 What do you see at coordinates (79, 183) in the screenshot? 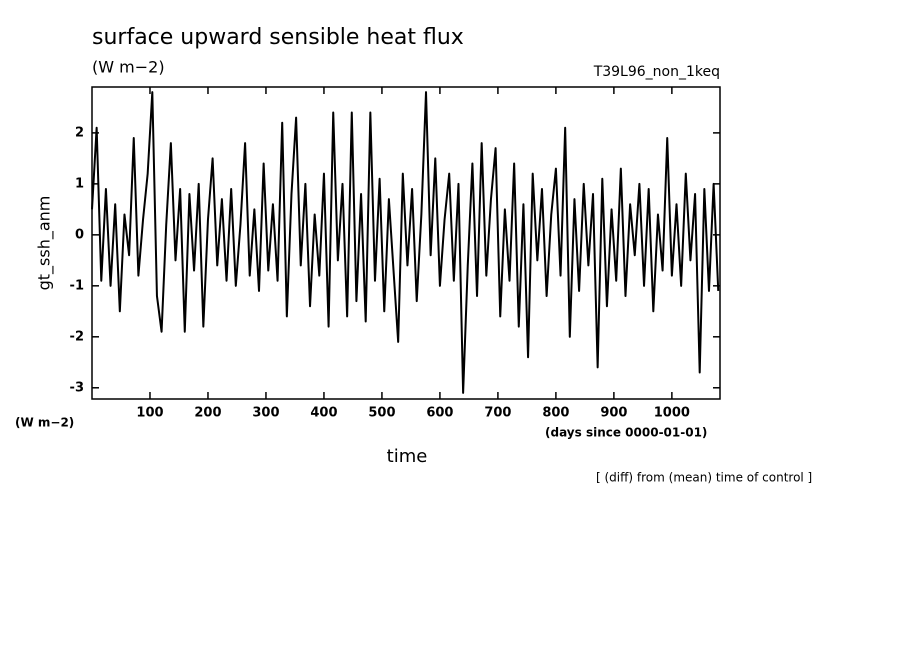
I see `y-tick-label: 1` at bounding box center [79, 183].